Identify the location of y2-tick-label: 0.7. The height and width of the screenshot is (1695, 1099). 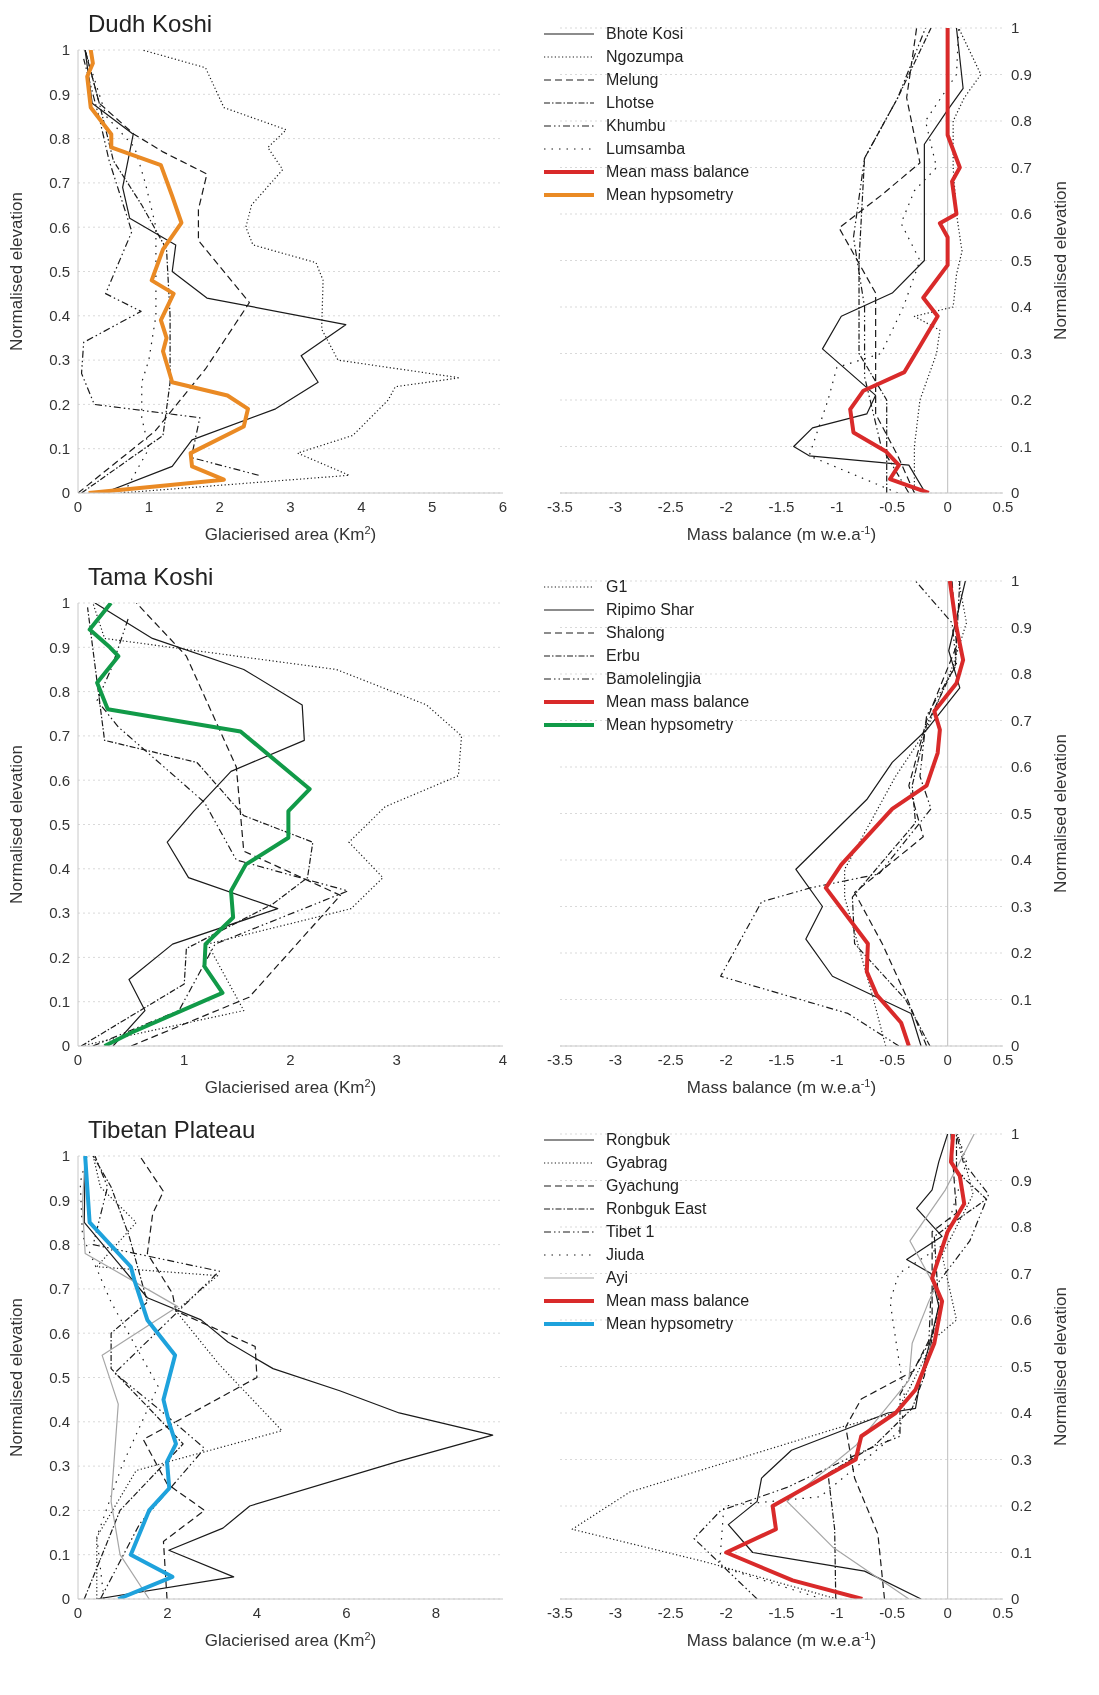
(1021, 1273).